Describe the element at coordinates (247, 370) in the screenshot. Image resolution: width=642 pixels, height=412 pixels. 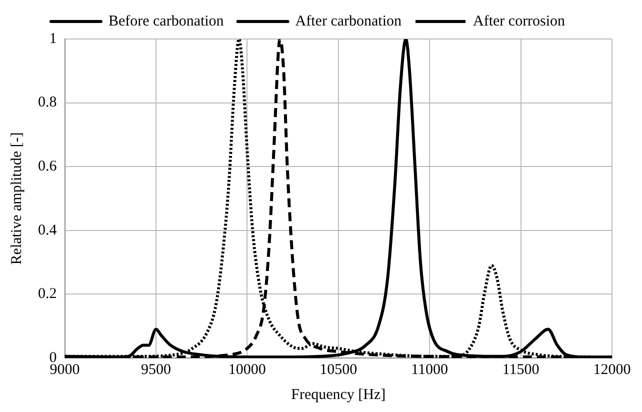
I see `x-tick-label: 10000` at that location.